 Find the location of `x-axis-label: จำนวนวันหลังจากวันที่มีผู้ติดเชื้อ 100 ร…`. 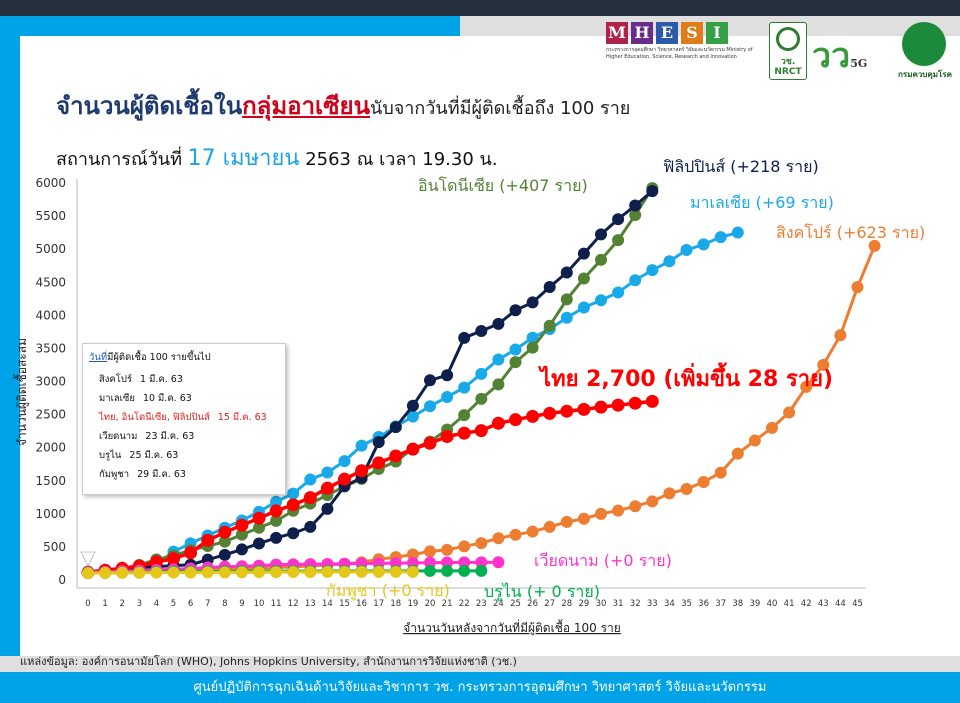

x-axis-label: จำนวนวันหลังจากวันที่มีผู้ติดเชื้อ 100 ร… is located at coordinates (512, 627).